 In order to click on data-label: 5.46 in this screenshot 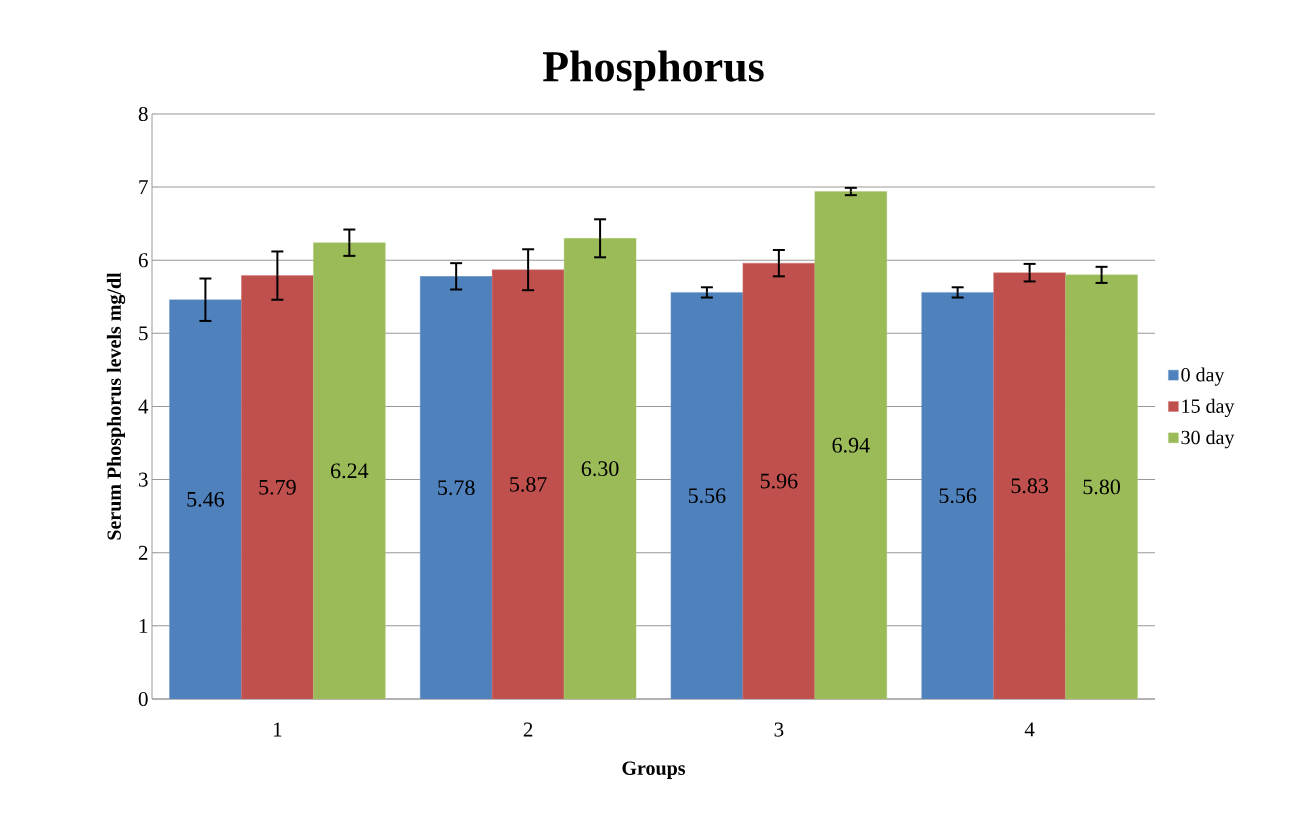, I will do `click(206, 499)`.